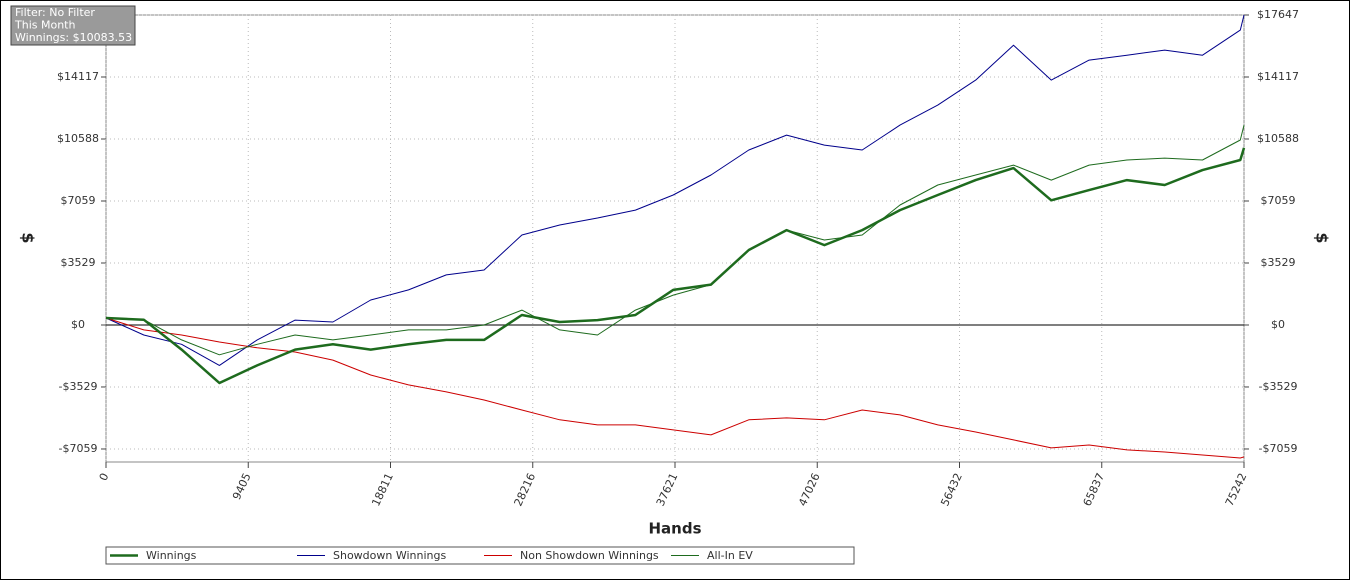 Image resolution: width=1350 pixels, height=580 pixels. Describe the element at coordinates (78, 448) in the screenshot. I see `y-tick-label: -$7059` at that location.